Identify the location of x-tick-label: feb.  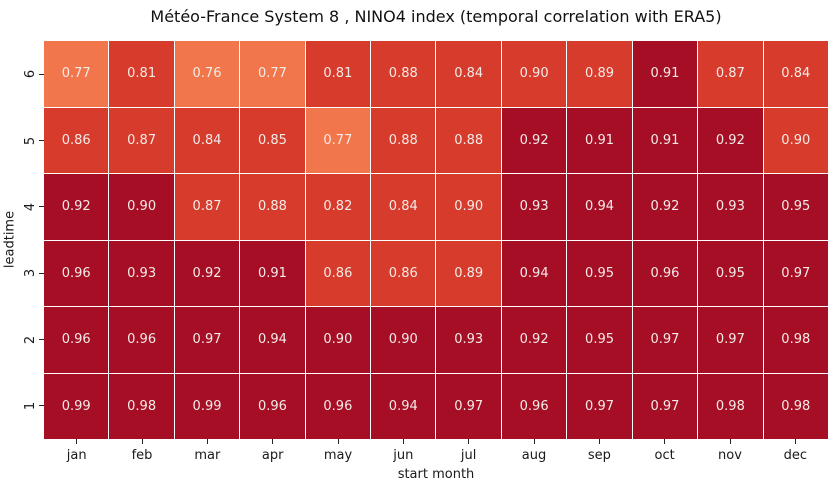
(142, 455).